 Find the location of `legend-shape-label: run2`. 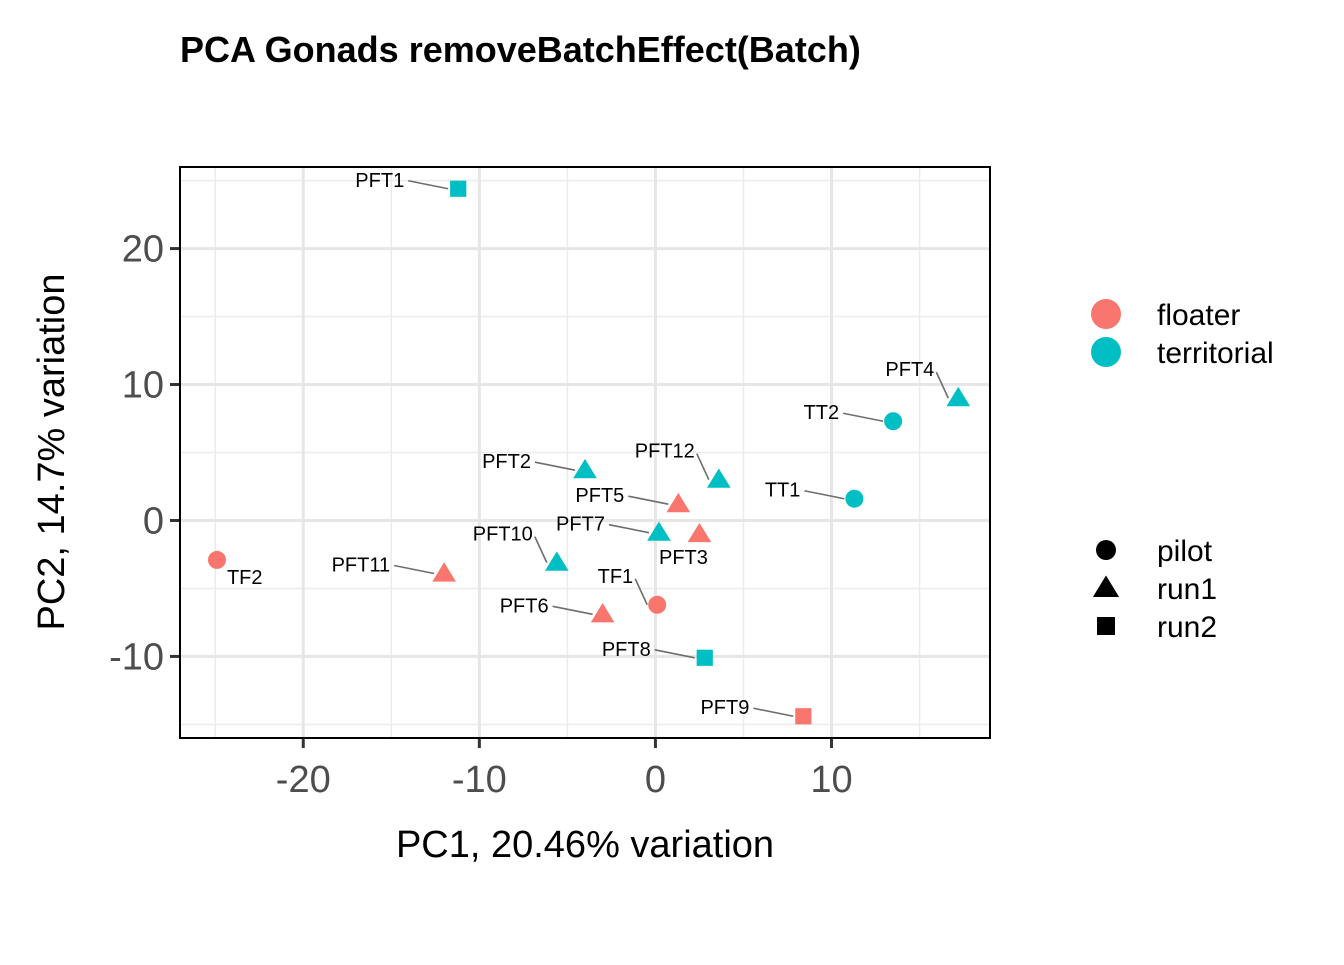

legend-shape-label: run2 is located at coordinates (1187, 627).